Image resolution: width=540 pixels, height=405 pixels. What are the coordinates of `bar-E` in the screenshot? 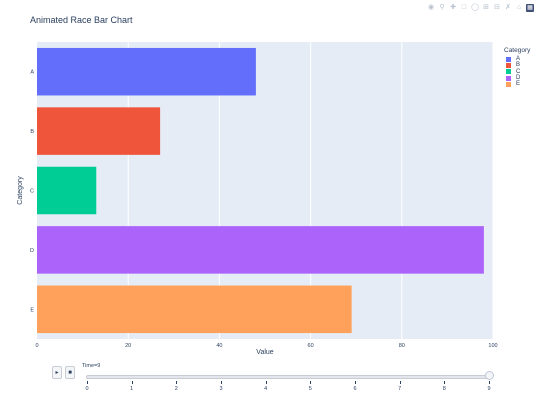 It's located at (194, 309).